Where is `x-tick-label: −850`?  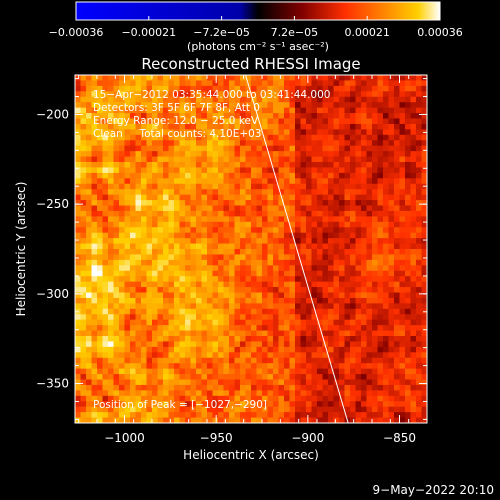
x-tick-label: −850 is located at coordinates (399, 438).